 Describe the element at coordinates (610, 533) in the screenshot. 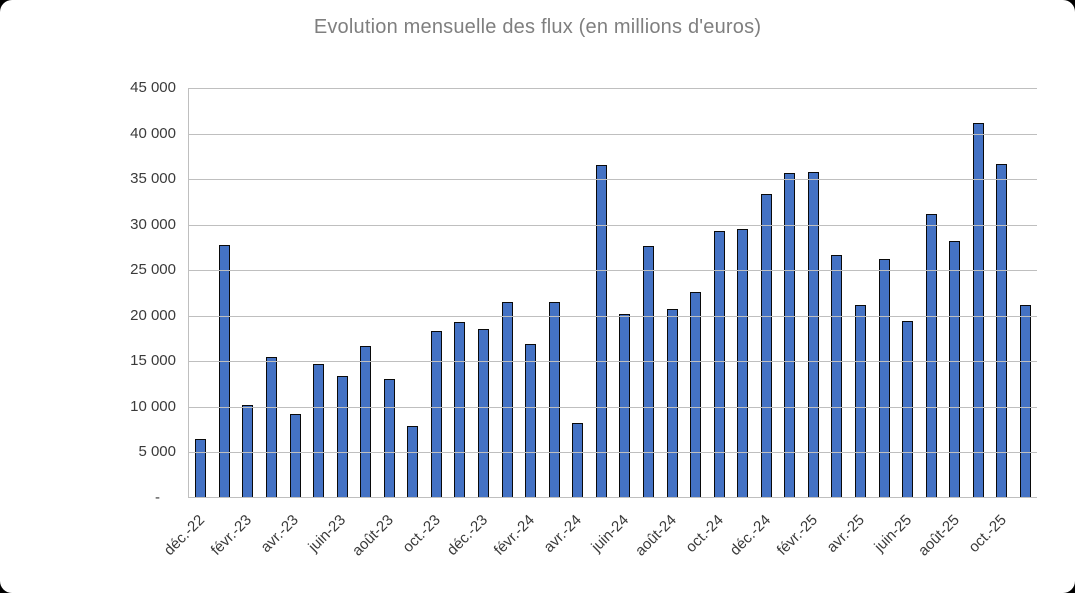

I see `x-axis-tick-label: juin-24` at that location.